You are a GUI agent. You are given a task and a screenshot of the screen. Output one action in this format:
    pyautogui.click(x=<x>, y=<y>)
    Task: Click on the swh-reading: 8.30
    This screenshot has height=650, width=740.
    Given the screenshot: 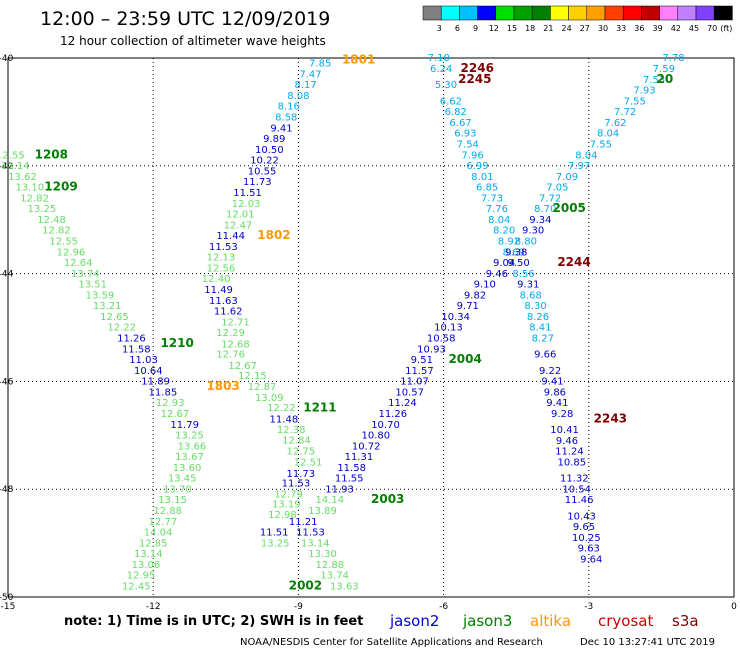 What is the action you would take?
    pyautogui.click(x=535, y=306)
    